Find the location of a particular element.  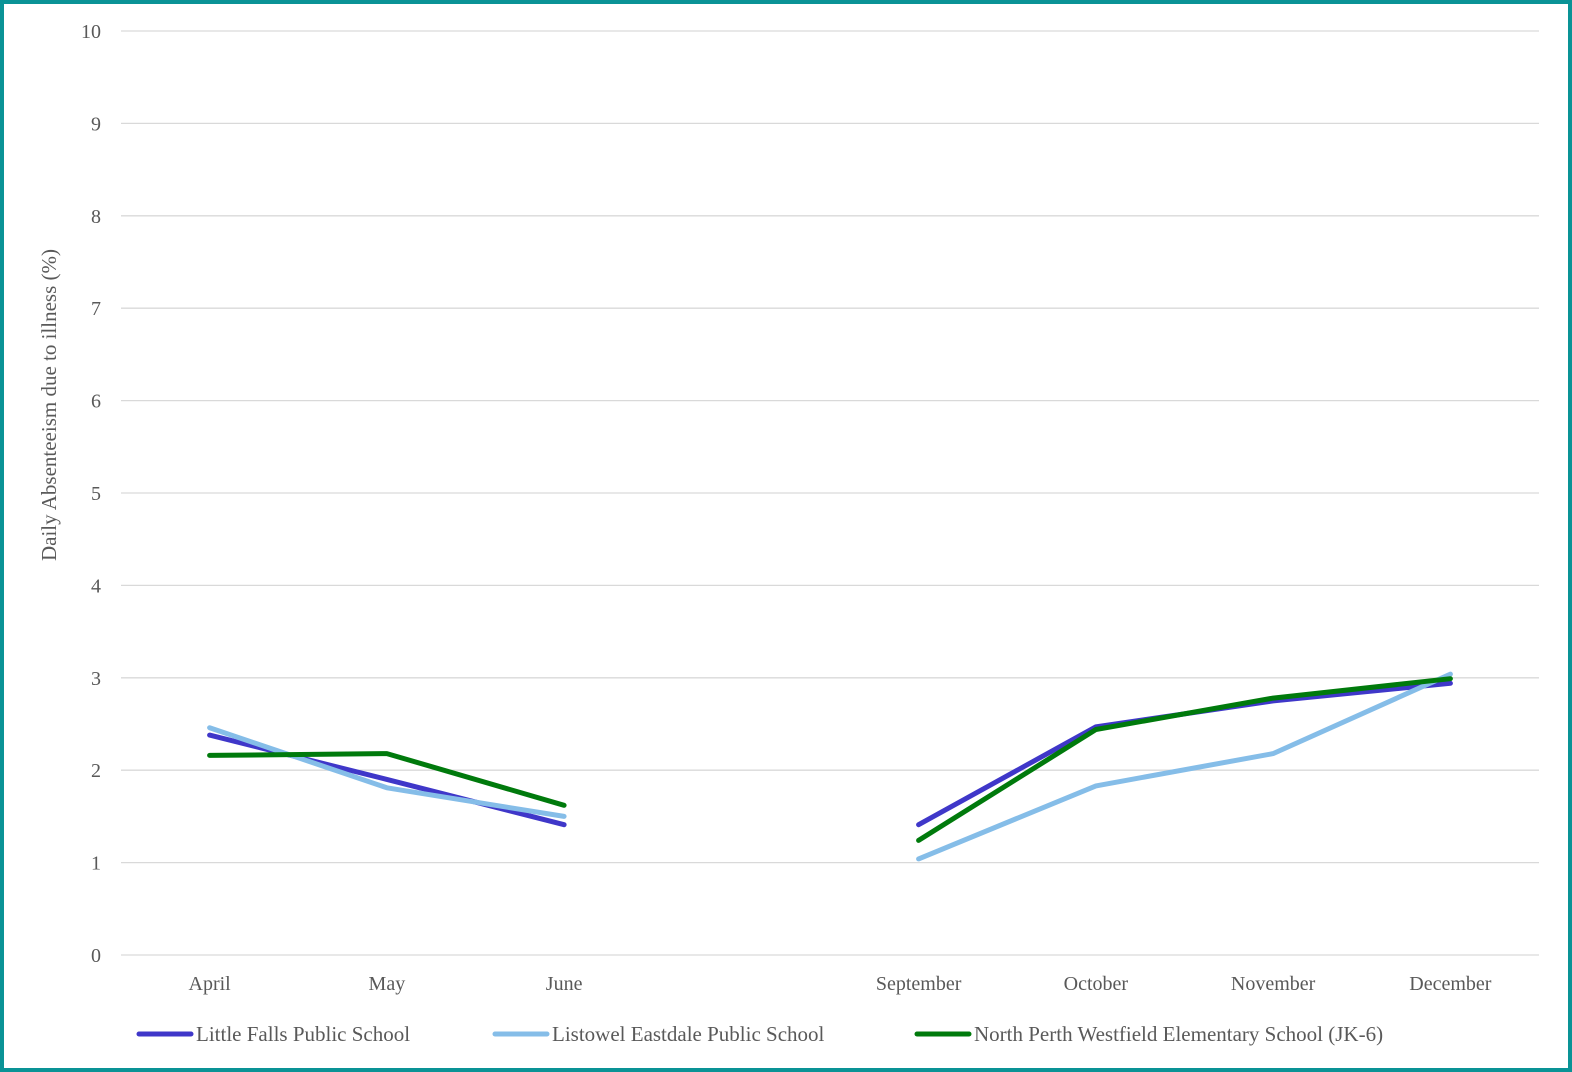

x-tick-december: December is located at coordinates (1450, 984).